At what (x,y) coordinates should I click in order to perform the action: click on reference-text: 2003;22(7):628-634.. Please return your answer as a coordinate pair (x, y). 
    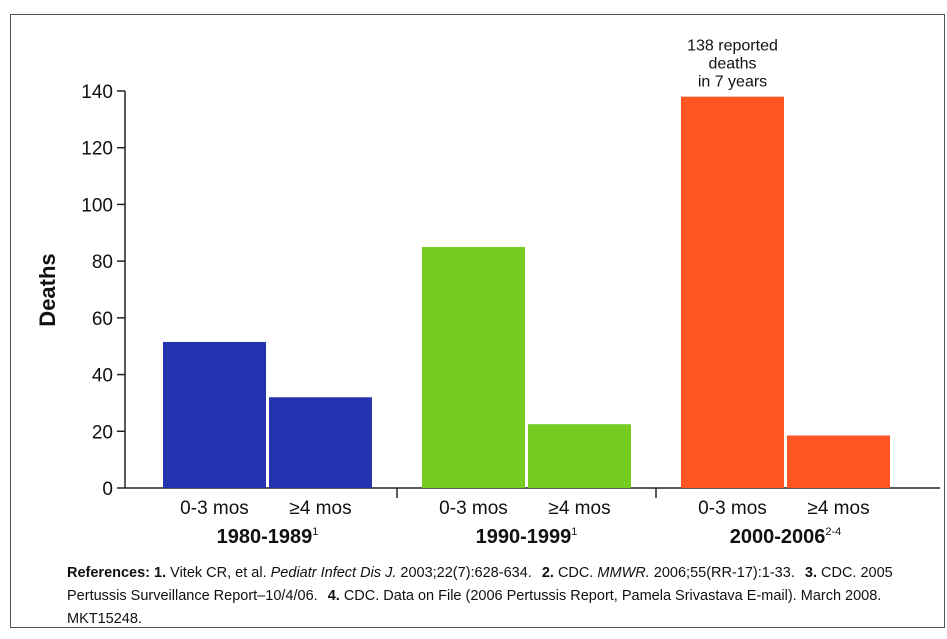
    Looking at the image, I should click on (464, 573).